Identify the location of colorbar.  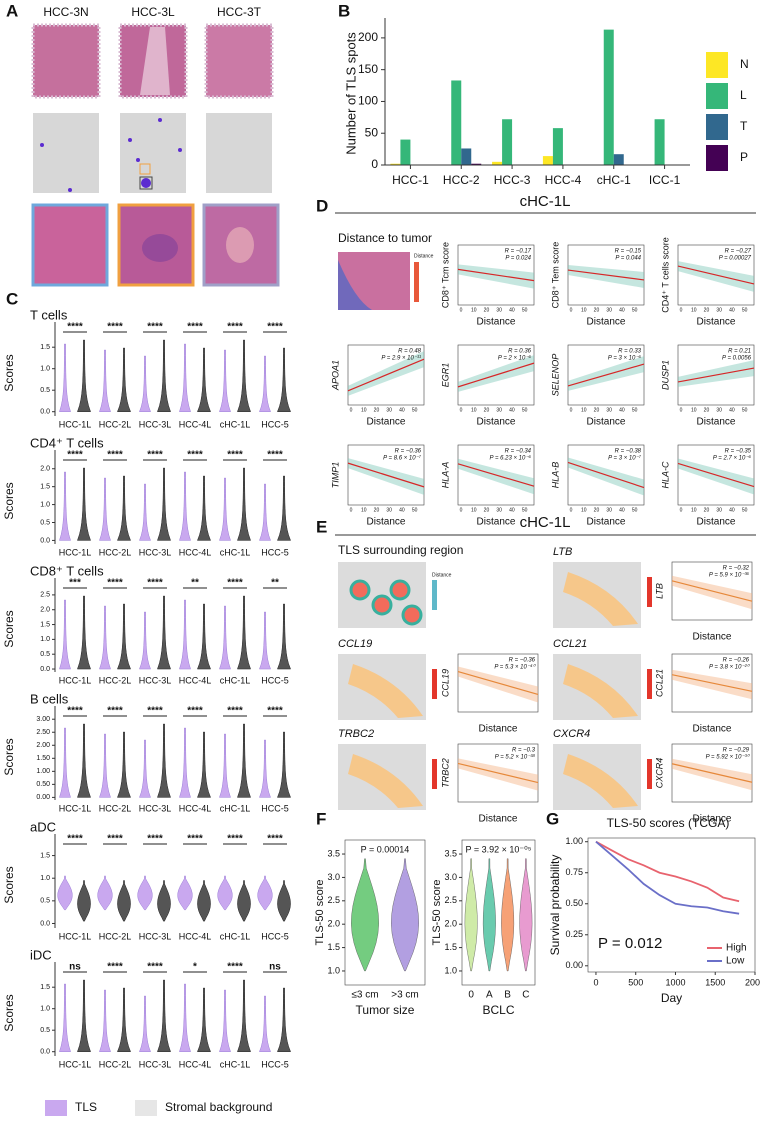
(416, 282).